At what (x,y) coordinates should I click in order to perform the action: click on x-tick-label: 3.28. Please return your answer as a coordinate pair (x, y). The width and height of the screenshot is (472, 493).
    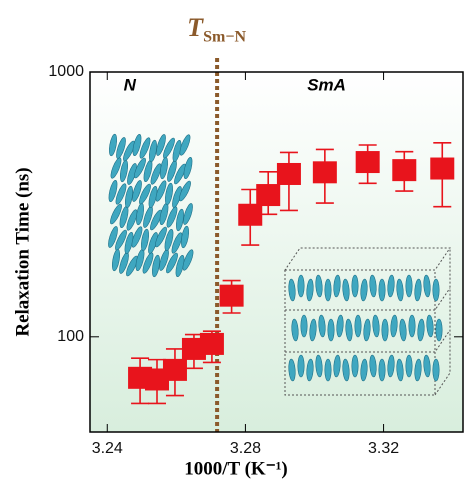
    Looking at the image, I should click on (245, 448).